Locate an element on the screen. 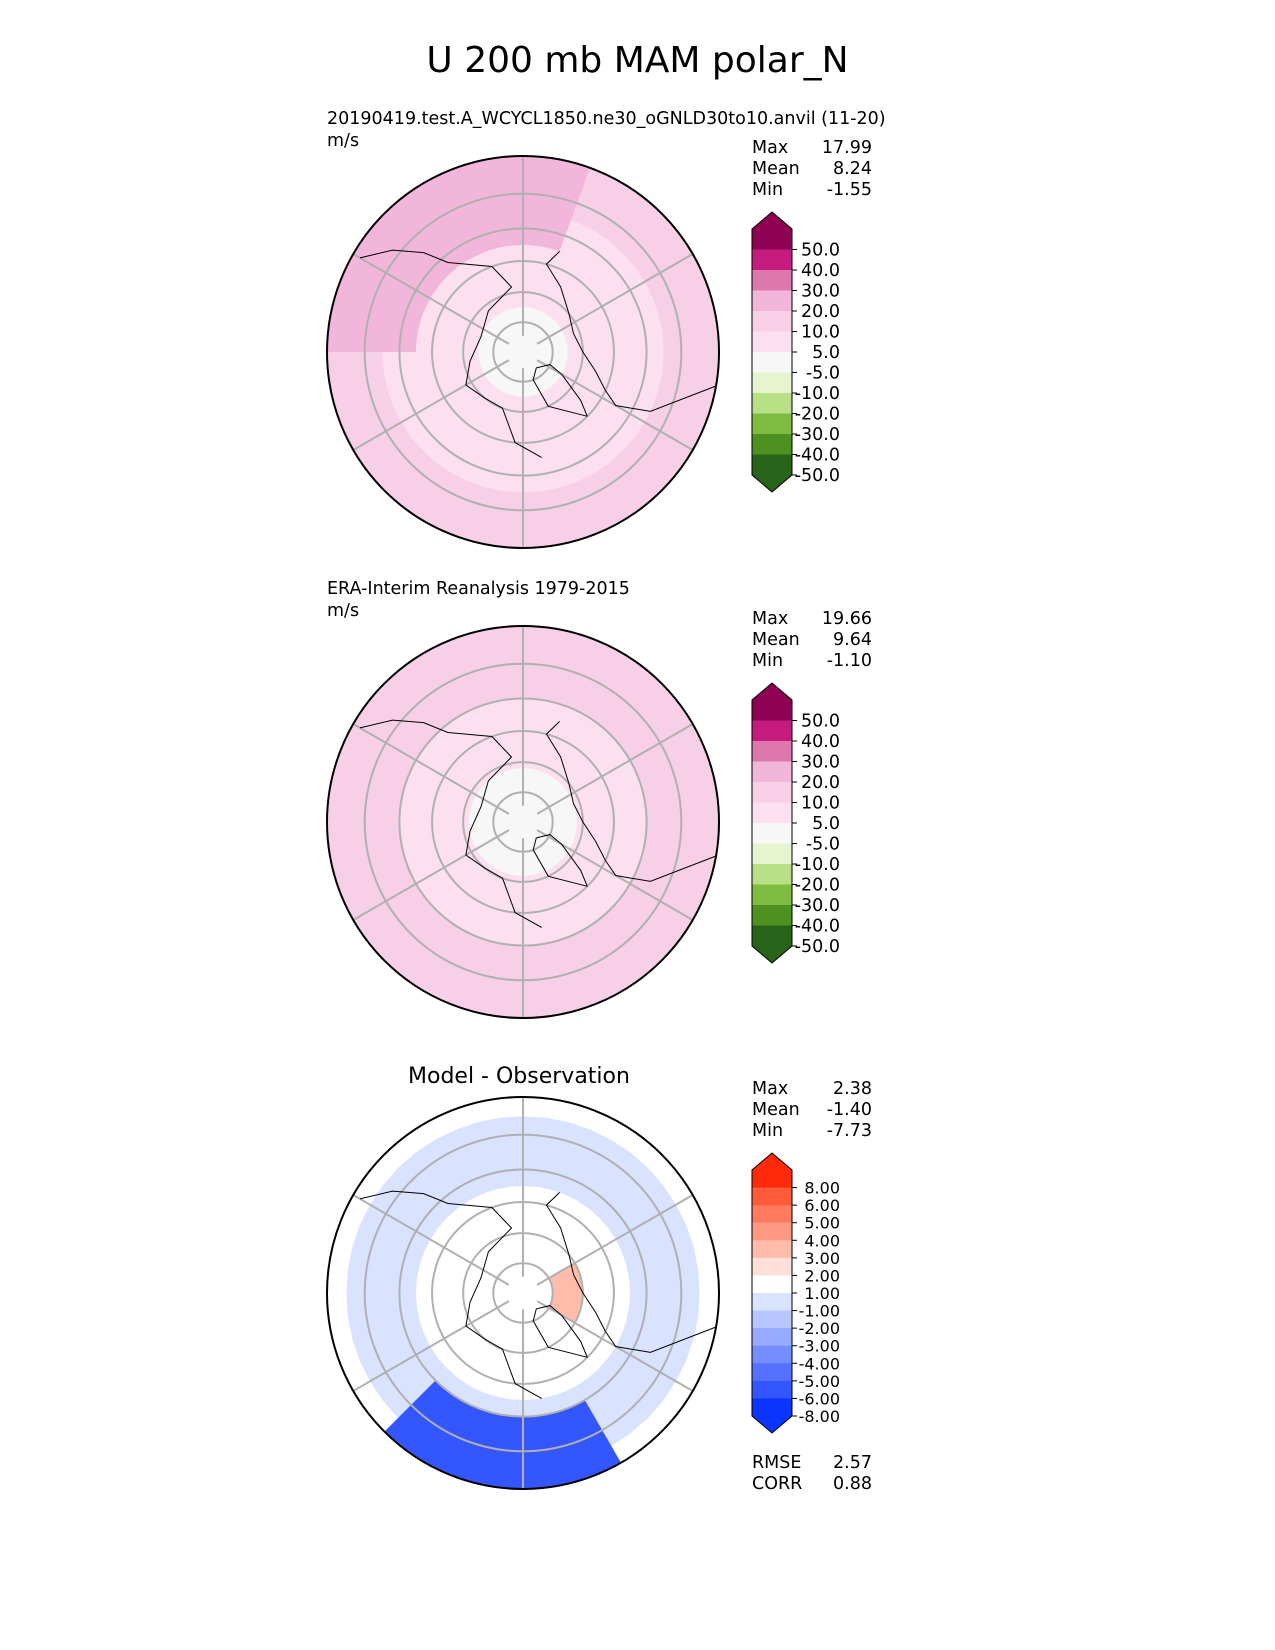 Image resolution: width=1275 pixels, height=1650 pixels. panel1-colorbar-label-10: -40.0 is located at coordinates (817, 456).